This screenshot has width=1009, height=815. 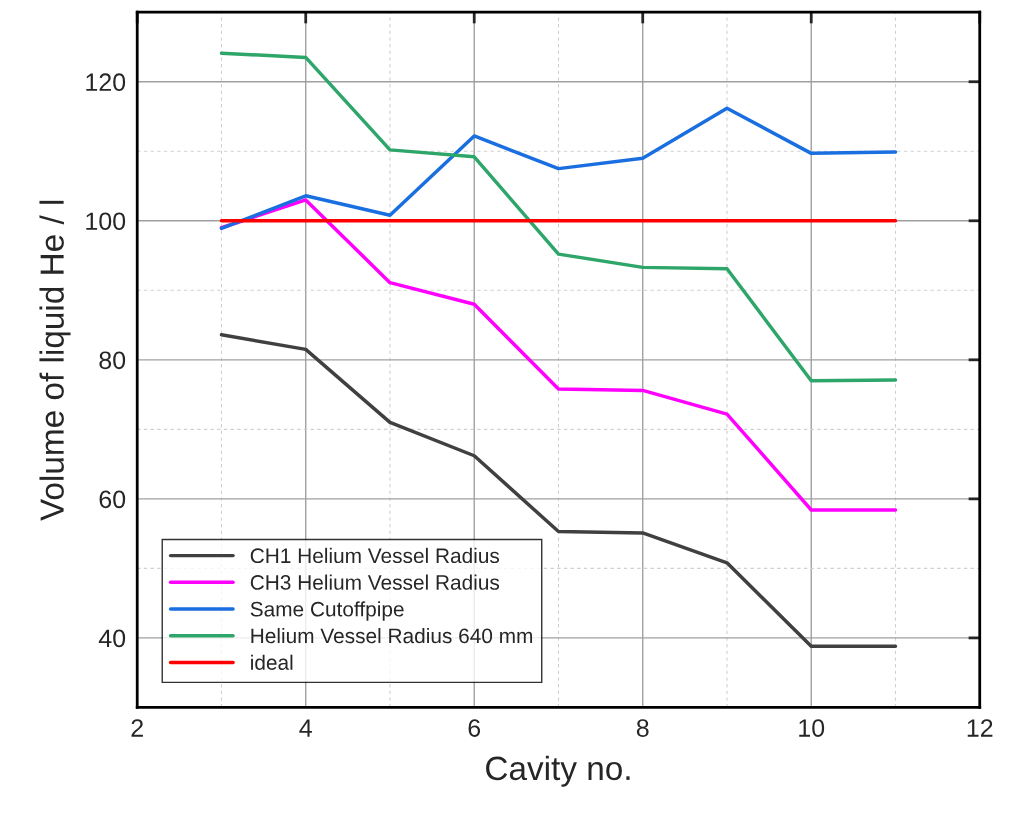 What do you see at coordinates (558, 771) in the screenshot?
I see `x-axis-title: Cavity no.` at bounding box center [558, 771].